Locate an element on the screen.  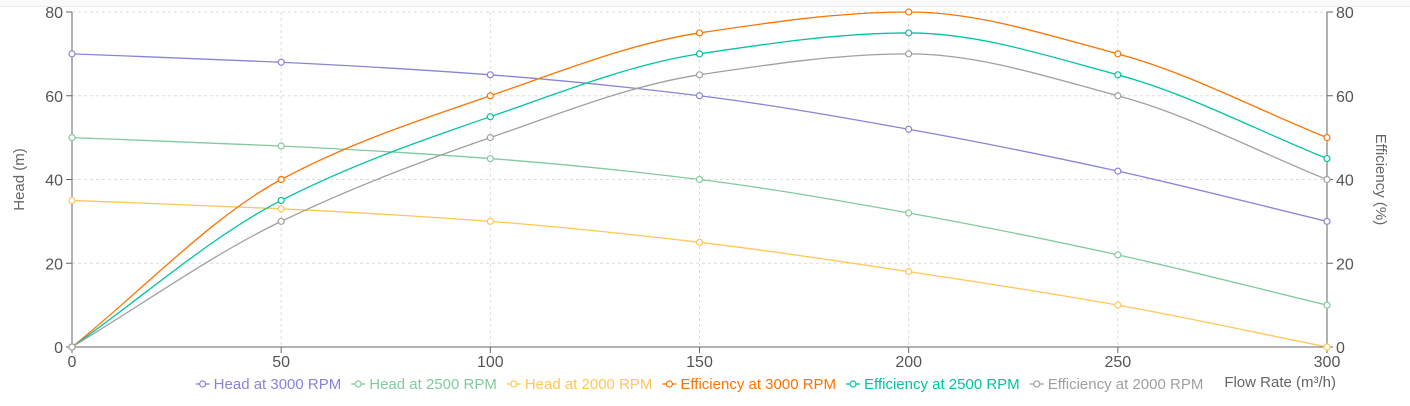
y-left-tick-label: 60 is located at coordinates (54, 97).